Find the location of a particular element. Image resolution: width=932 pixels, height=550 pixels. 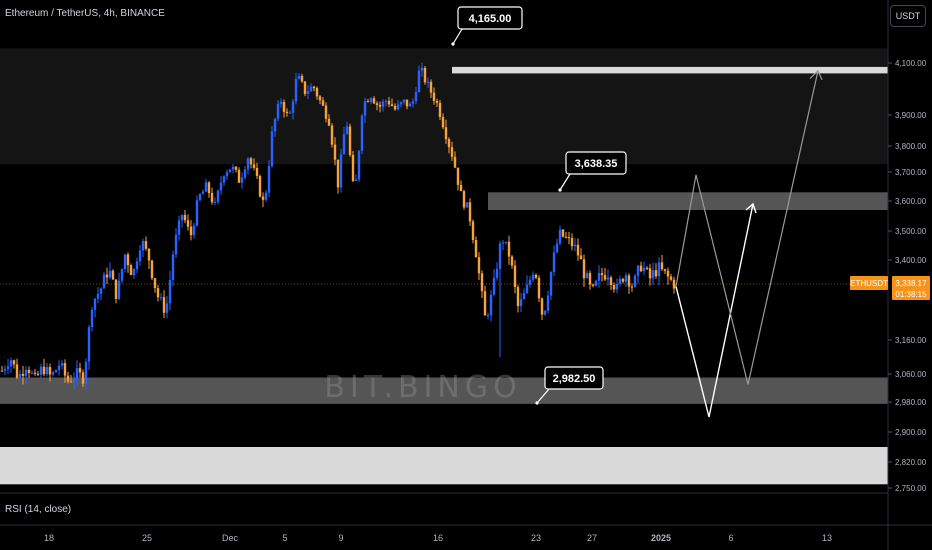

x-tick-label: Dec is located at coordinates (230, 538).